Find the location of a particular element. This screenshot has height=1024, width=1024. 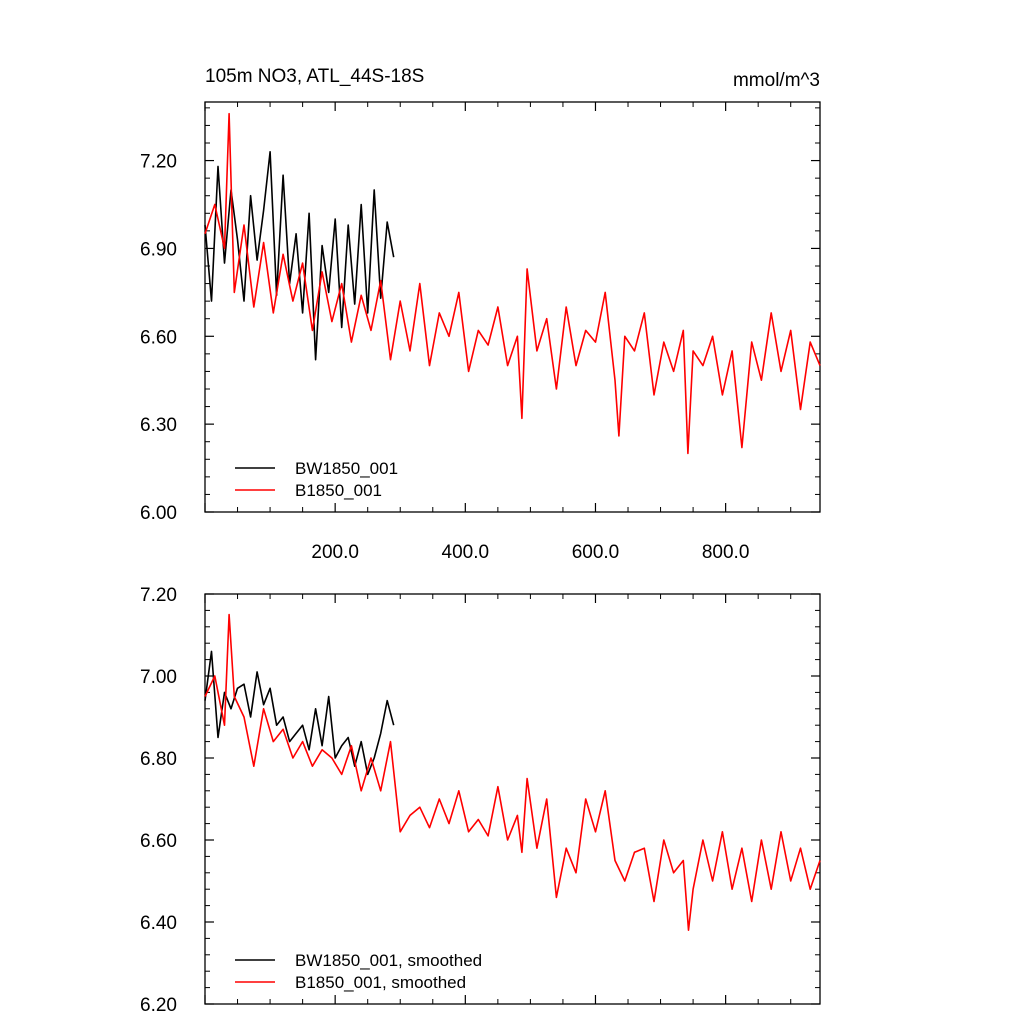

y-tick-label: 6.00 is located at coordinates (158, 513).